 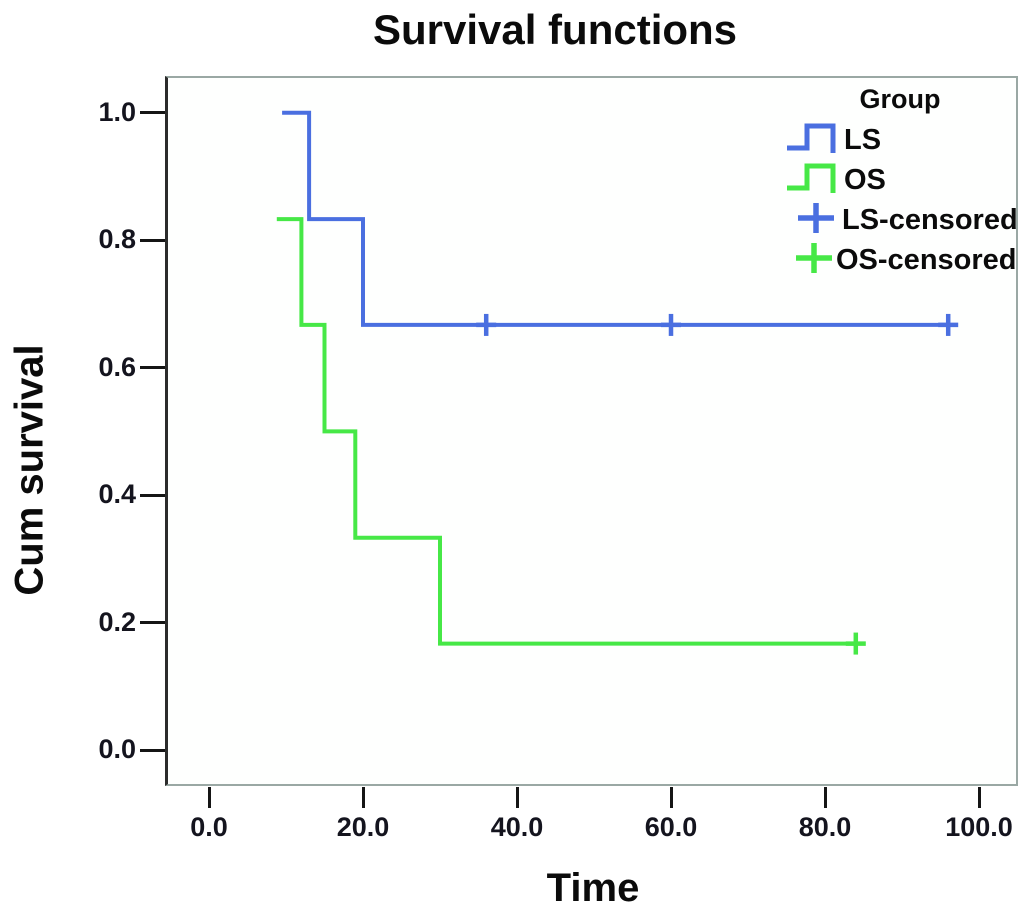 What do you see at coordinates (555, 29) in the screenshot?
I see `chart-title: Survival functions` at bounding box center [555, 29].